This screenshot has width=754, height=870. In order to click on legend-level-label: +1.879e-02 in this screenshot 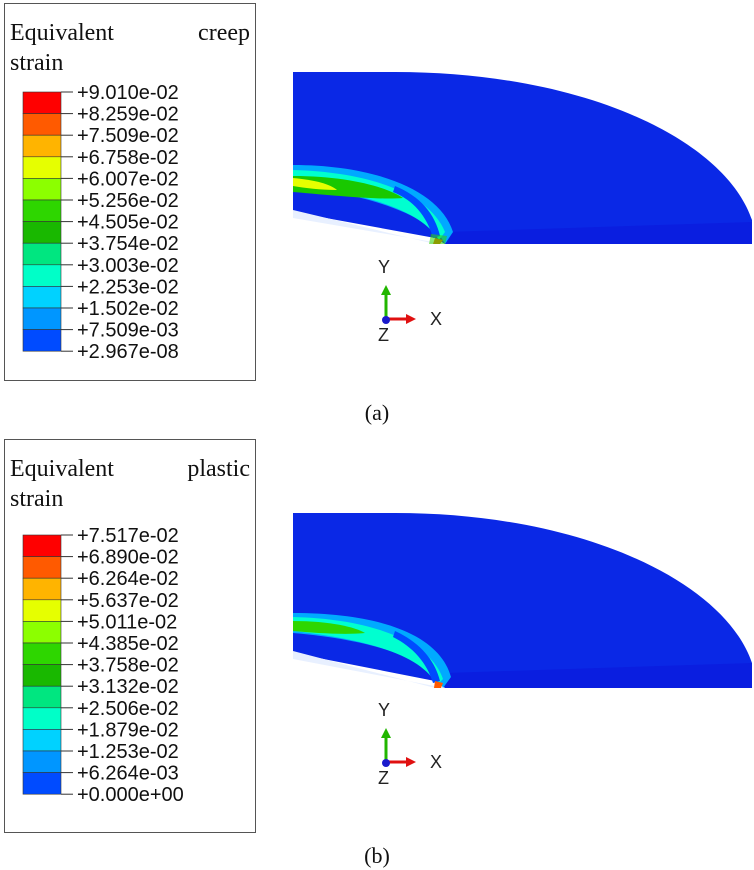, I will do `click(128, 730)`.